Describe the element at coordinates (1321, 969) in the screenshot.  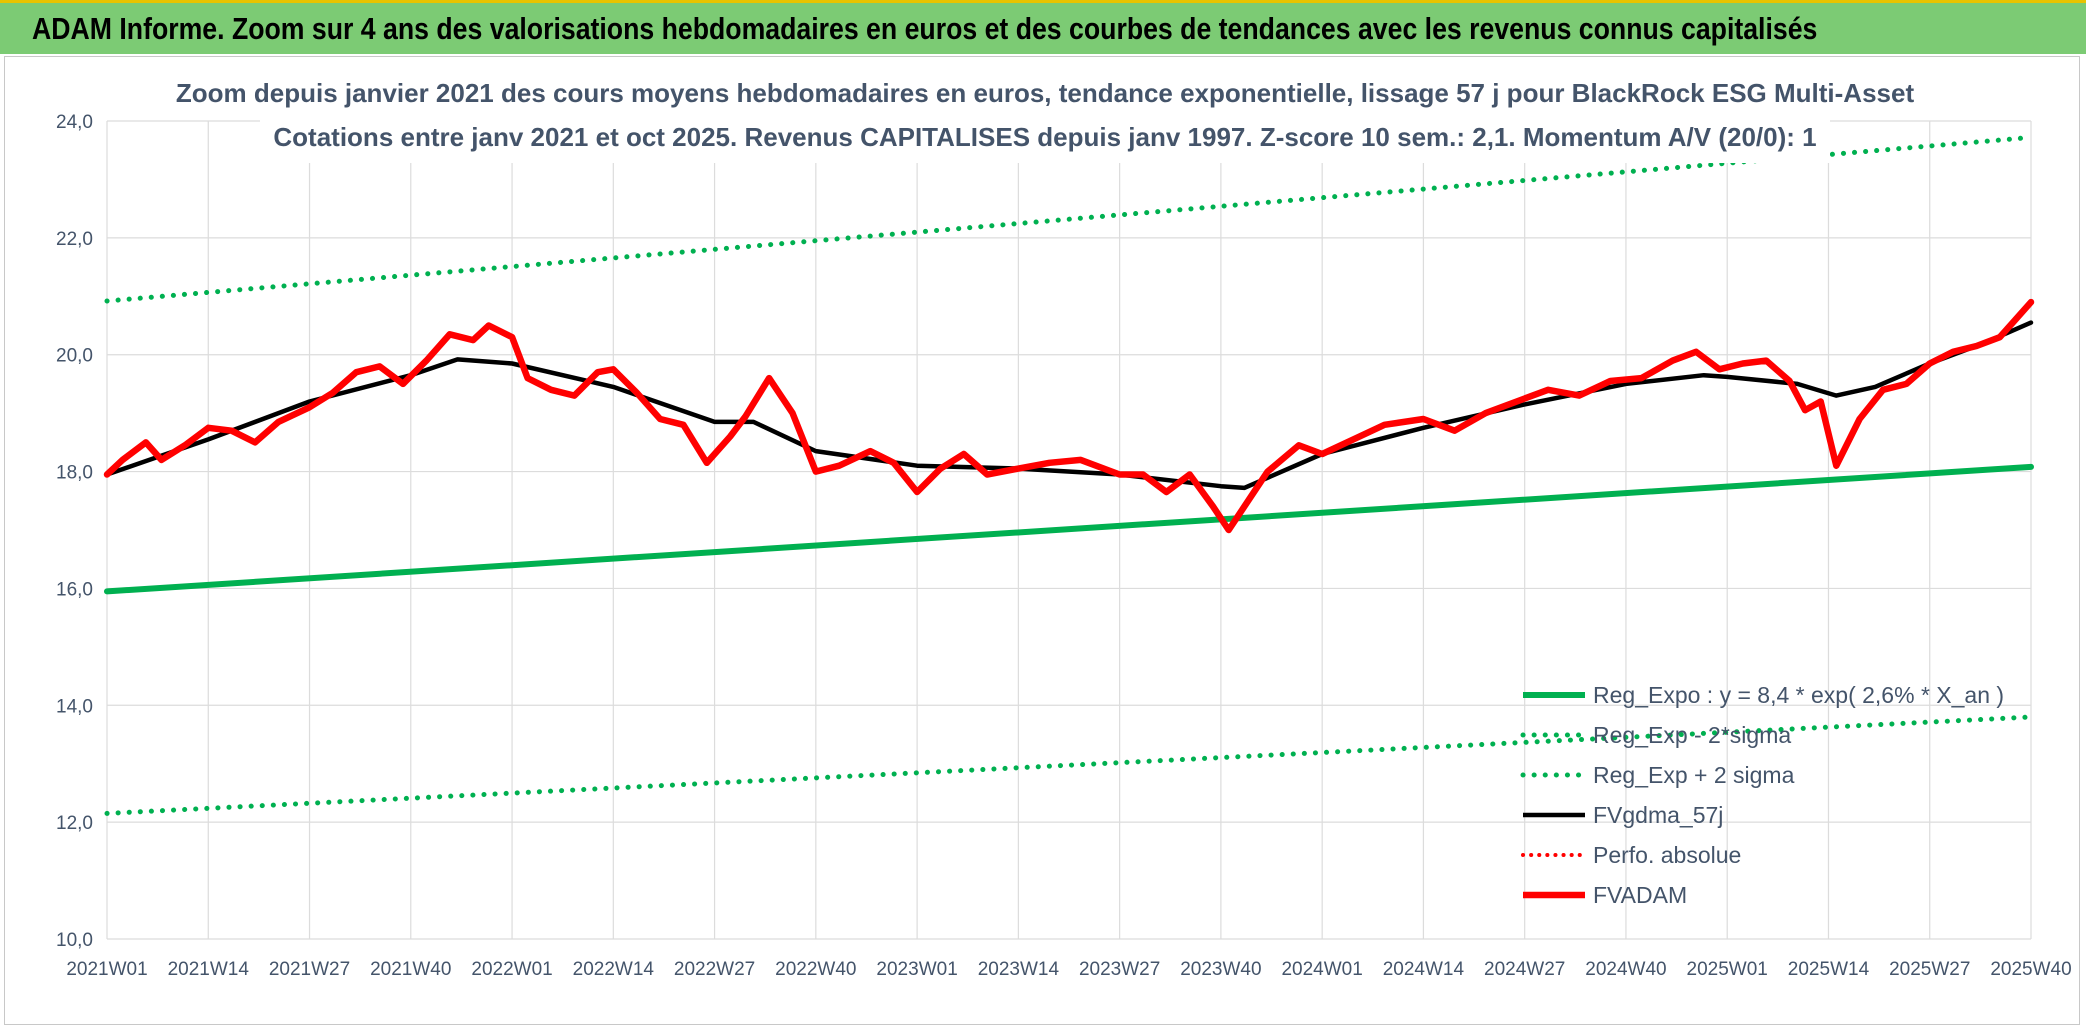
I see `x-tick-label: 2024W01` at that location.